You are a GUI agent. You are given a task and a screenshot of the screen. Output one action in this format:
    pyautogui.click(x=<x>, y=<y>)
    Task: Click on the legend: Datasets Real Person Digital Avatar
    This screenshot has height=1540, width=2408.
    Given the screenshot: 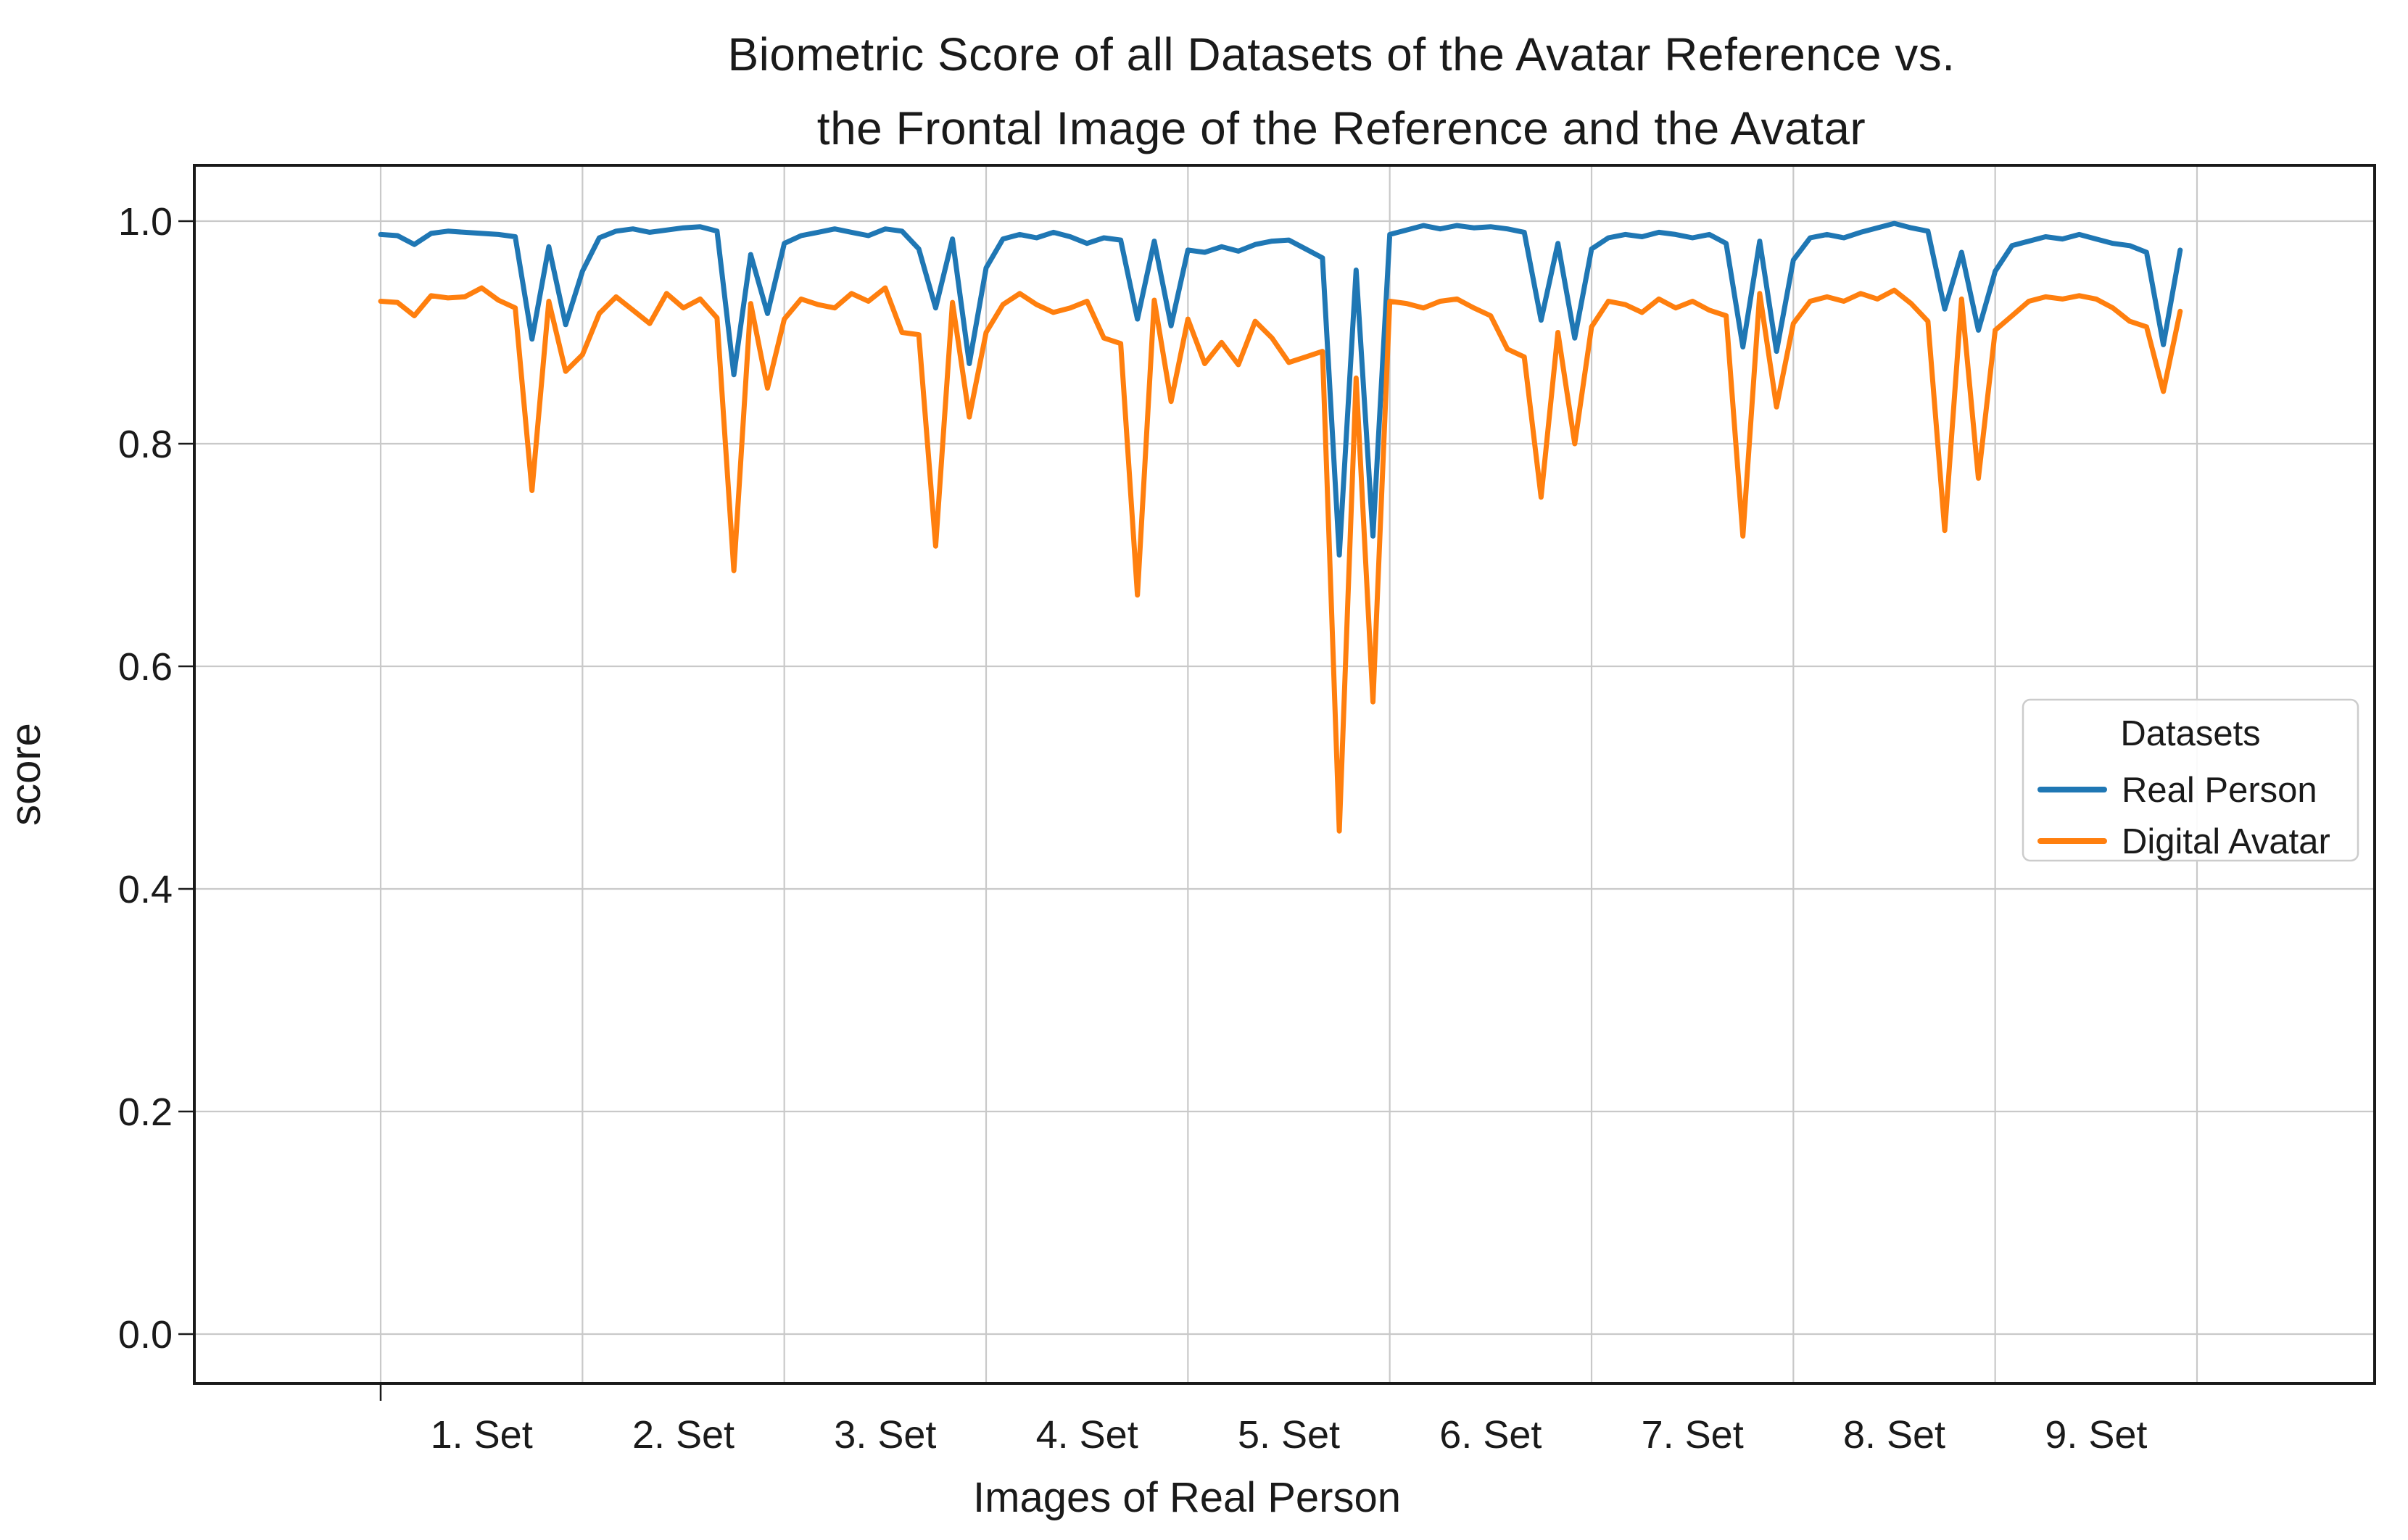 What is the action you would take?
    pyautogui.click(x=2190, y=780)
    